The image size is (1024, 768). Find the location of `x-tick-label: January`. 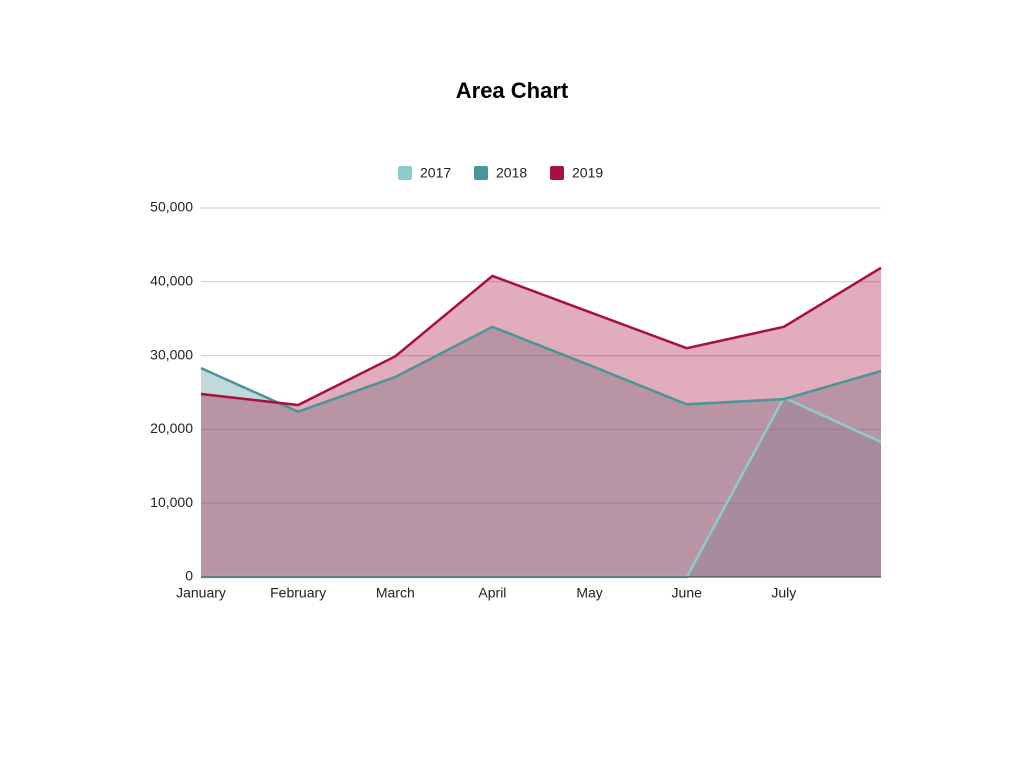

x-tick-label: January is located at coordinates (201, 593).